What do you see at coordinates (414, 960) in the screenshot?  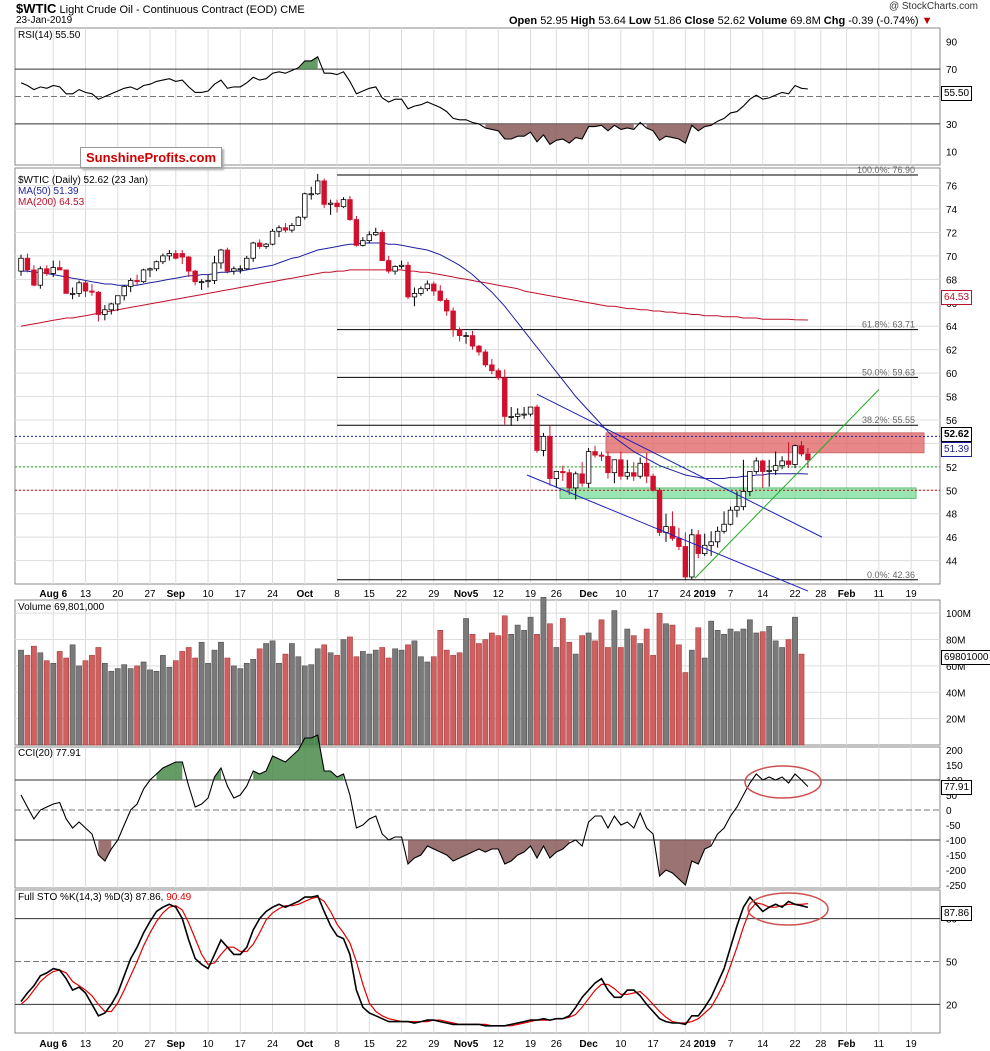 I see `sto-k-line` at bounding box center [414, 960].